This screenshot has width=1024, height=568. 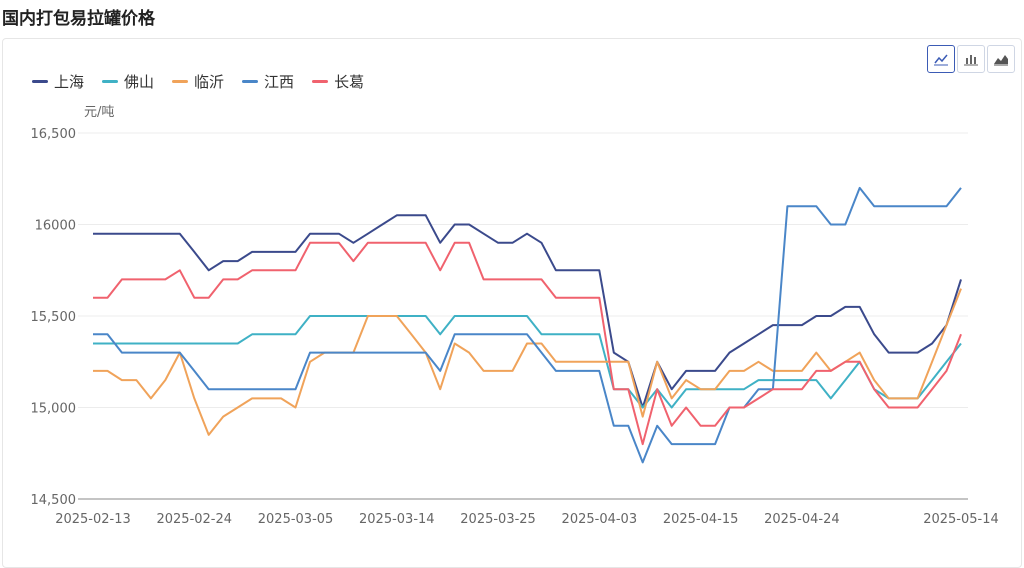 I want to click on legend-item: 江西, so click(x=268, y=81).